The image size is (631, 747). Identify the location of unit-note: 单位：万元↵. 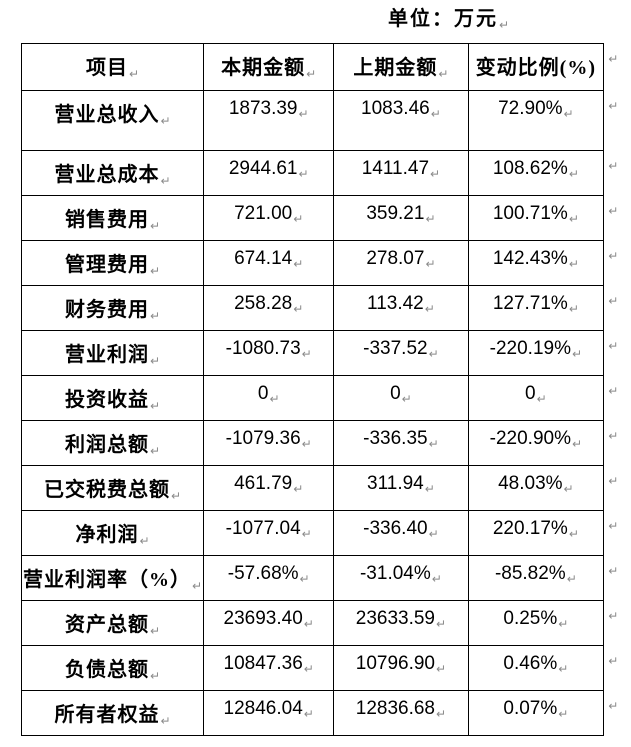
(449, 17).